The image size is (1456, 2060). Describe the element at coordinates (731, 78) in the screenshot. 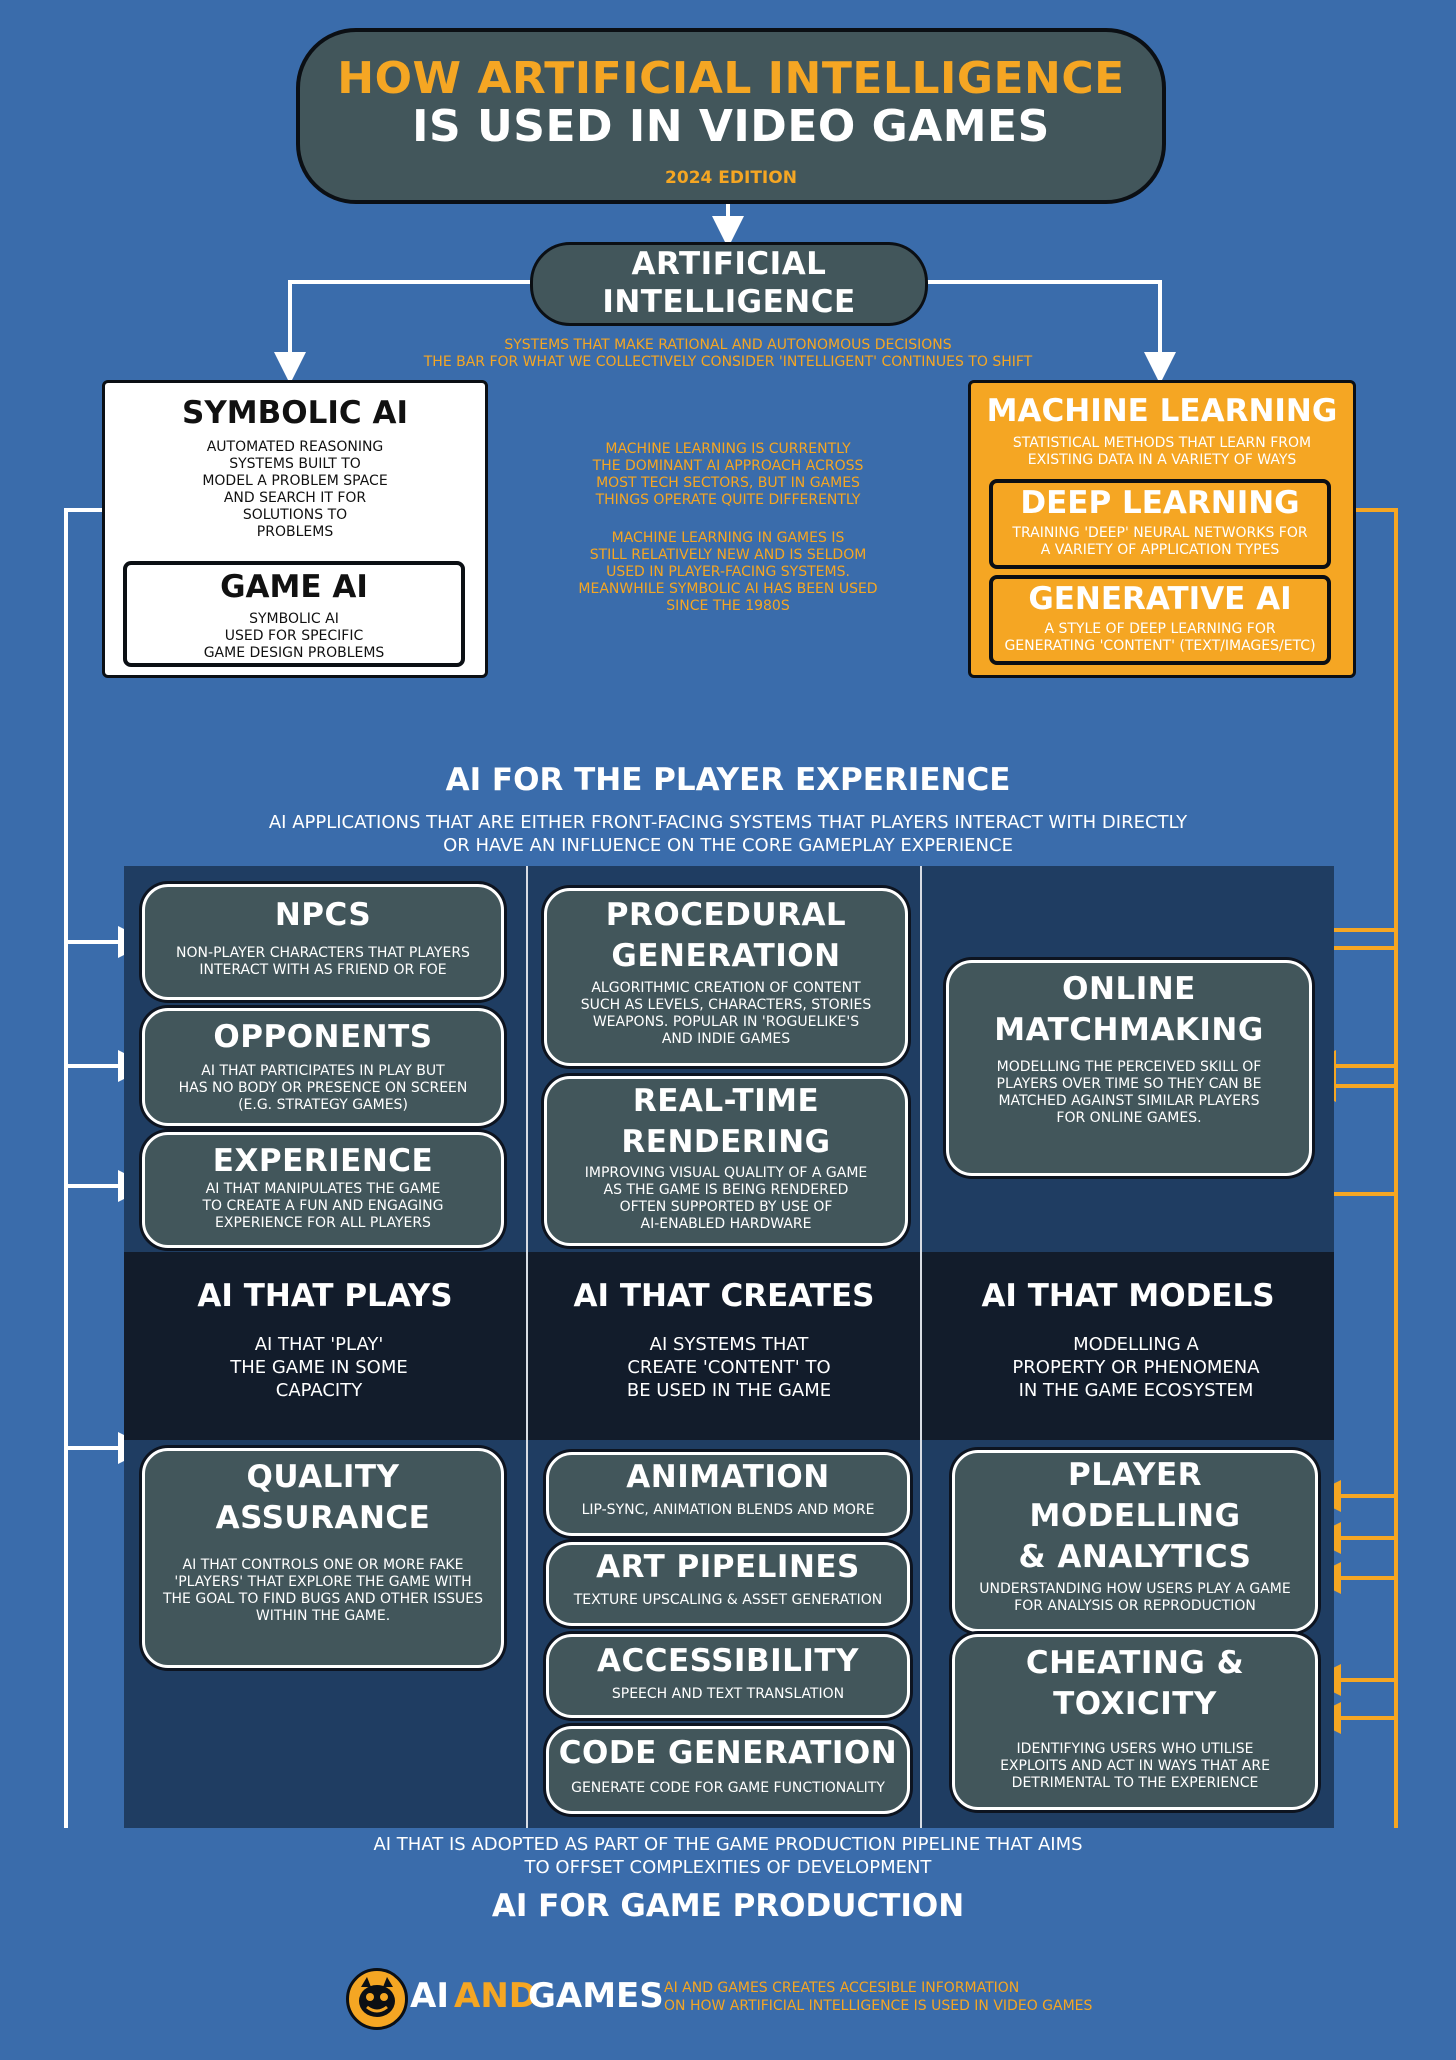

I see `title-line-1: HOW ARTIFICIAL INTELLIGENCE` at that location.